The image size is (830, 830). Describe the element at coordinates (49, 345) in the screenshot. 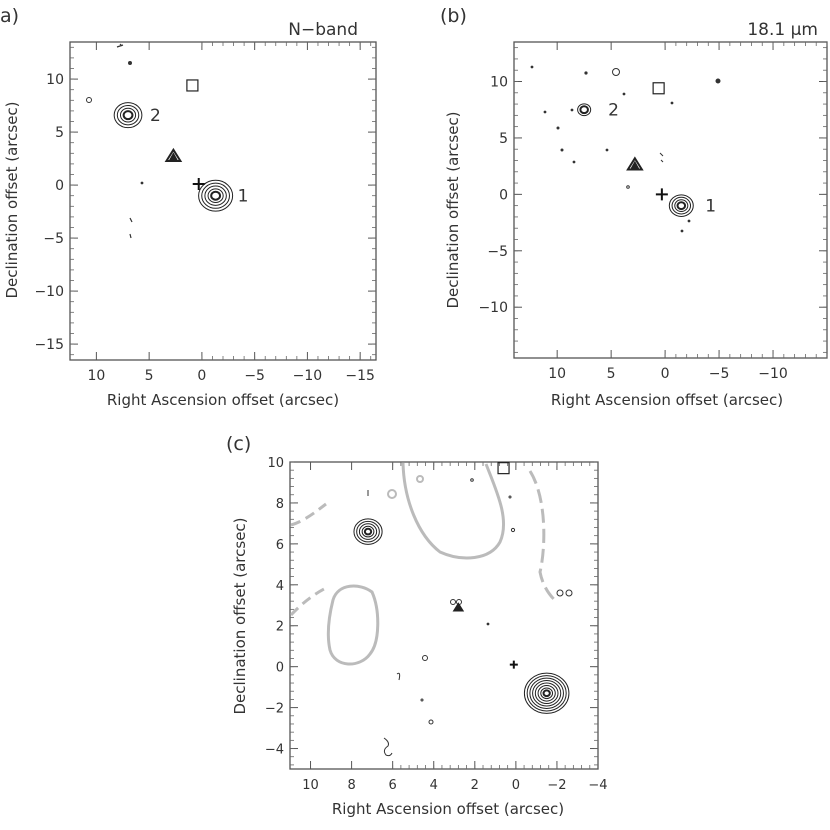

I see `y-tick-label: −15` at that location.